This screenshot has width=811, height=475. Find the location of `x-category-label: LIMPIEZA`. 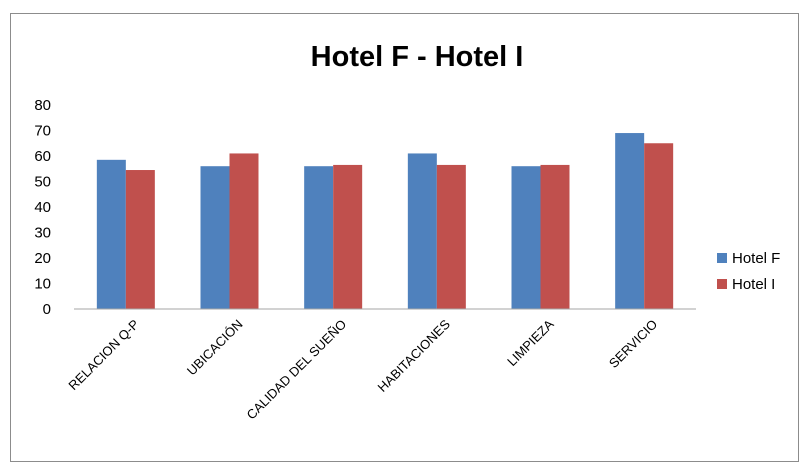

x-category-label: LIMPIEZA is located at coordinates (530, 342).